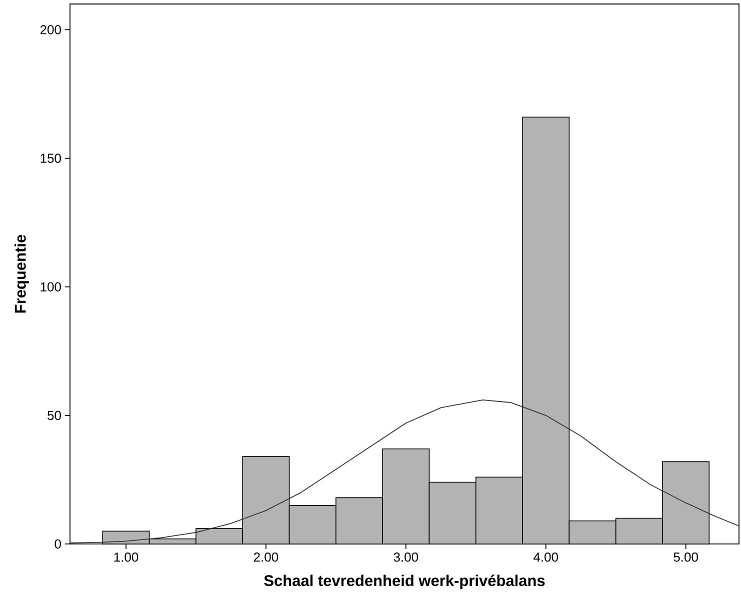 This screenshot has width=741, height=604. Describe the element at coordinates (21, 273) in the screenshot. I see `y-axis-title: Frequentie` at that location.